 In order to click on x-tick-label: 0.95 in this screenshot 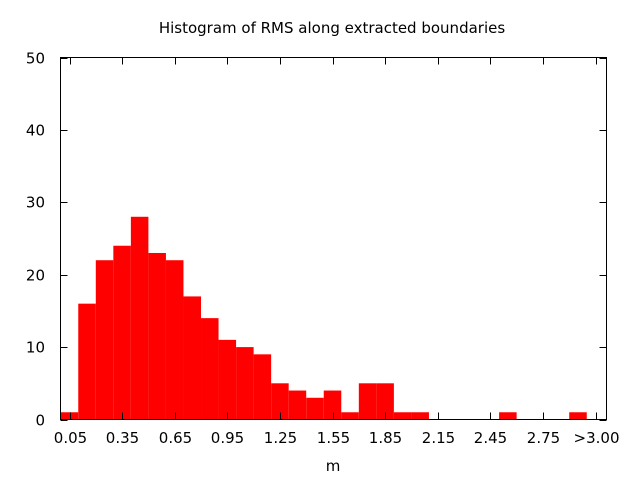, I will do `click(227, 438)`.